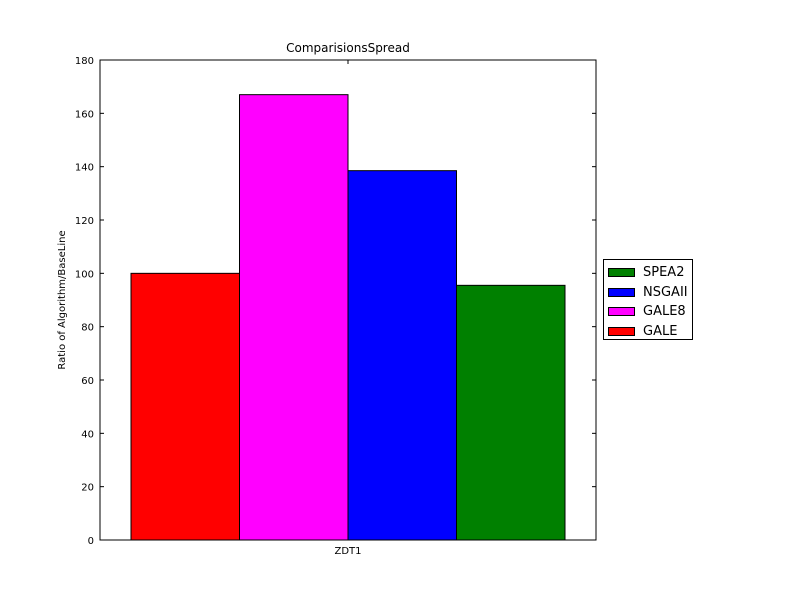 The image size is (800, 600). I want to click on y-tick-label: 120, so click(84, 221).